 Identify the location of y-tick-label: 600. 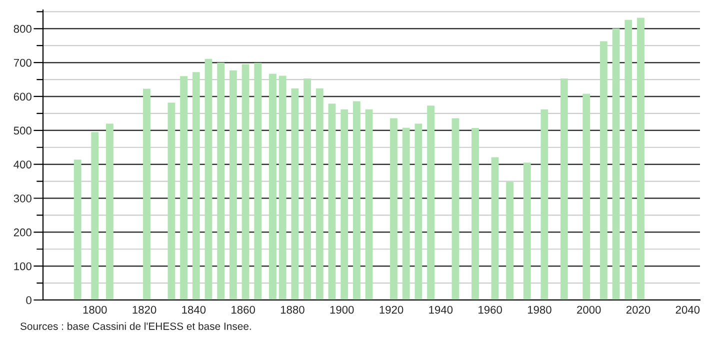
(23, 96).